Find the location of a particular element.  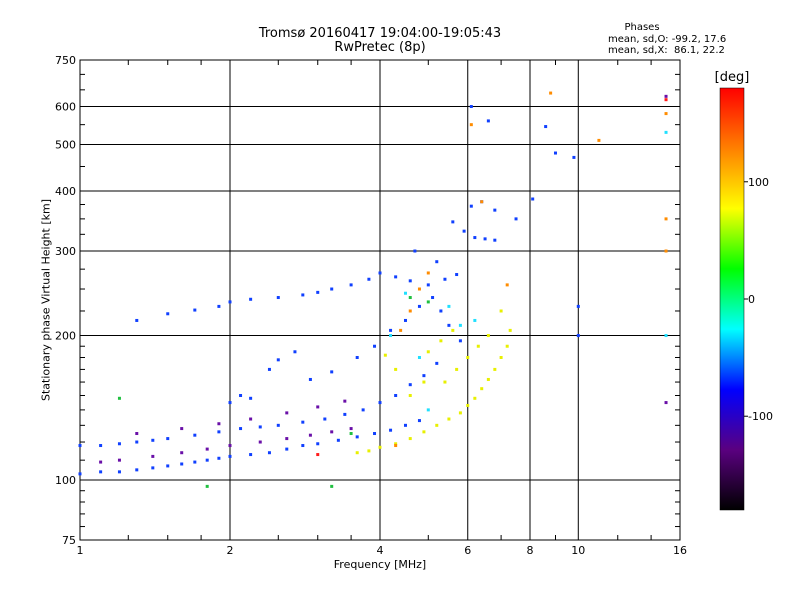

chart-subtitle: RwPretec (8p) is located at coordinates (380, 47).